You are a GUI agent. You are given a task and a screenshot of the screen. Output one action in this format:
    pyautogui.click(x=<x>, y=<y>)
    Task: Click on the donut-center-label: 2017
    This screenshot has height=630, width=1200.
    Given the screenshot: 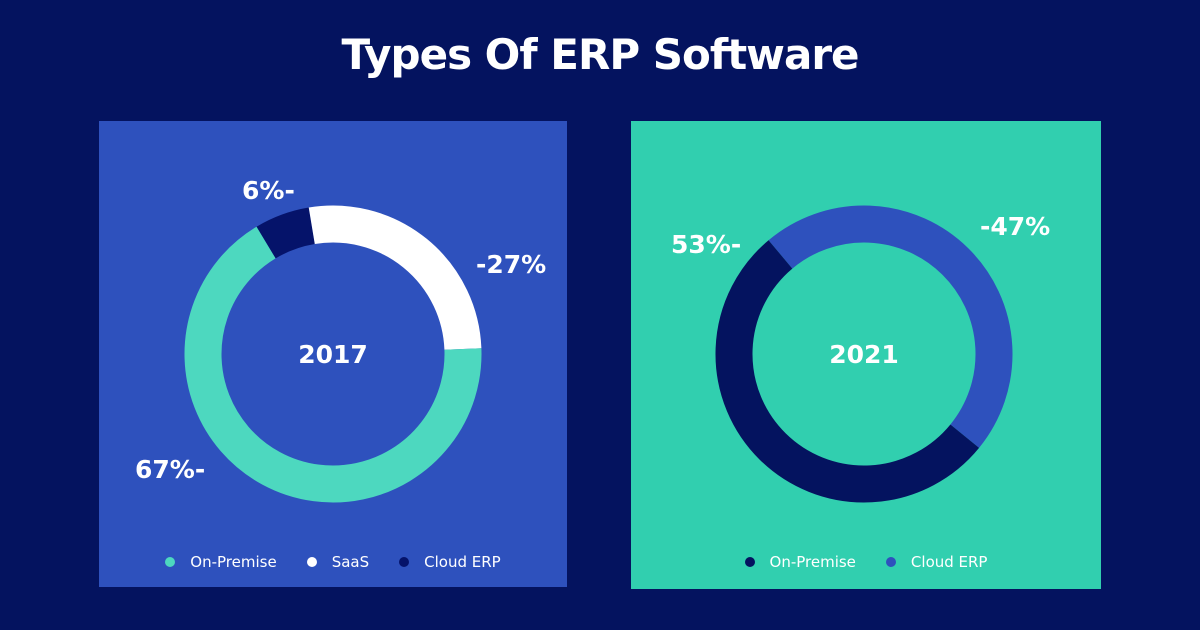 What is the action you would take?
    pyautogui.click(x=333, y=354)
    